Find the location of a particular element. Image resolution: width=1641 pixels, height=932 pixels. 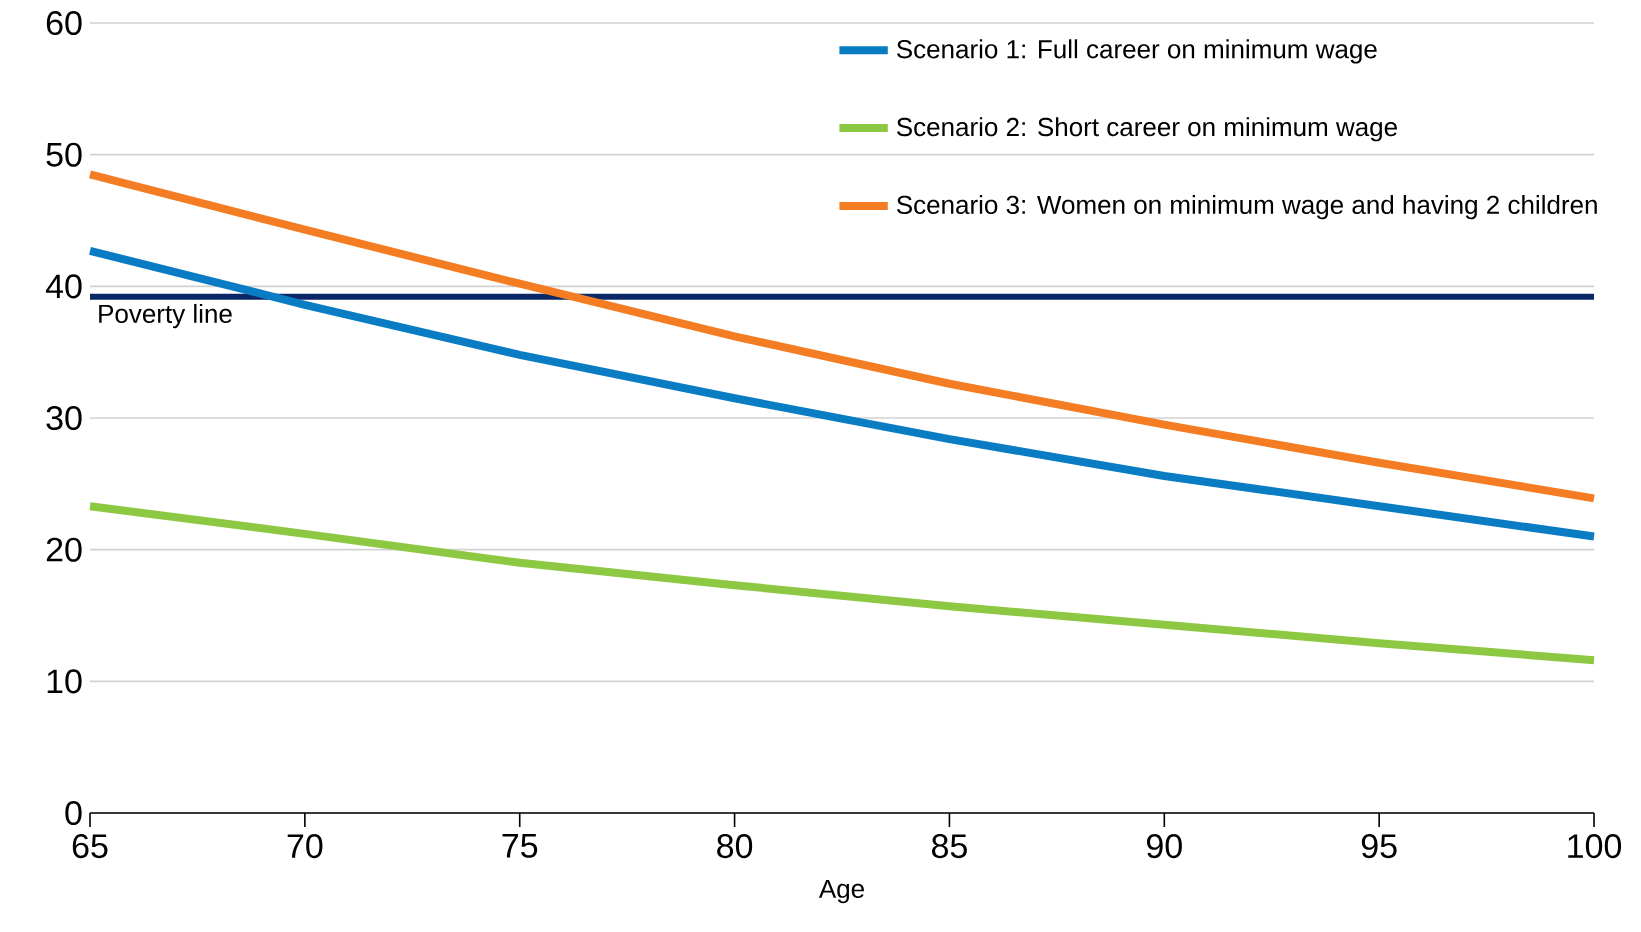

y-tick-label: 60 is located at coordinates (64, 23).